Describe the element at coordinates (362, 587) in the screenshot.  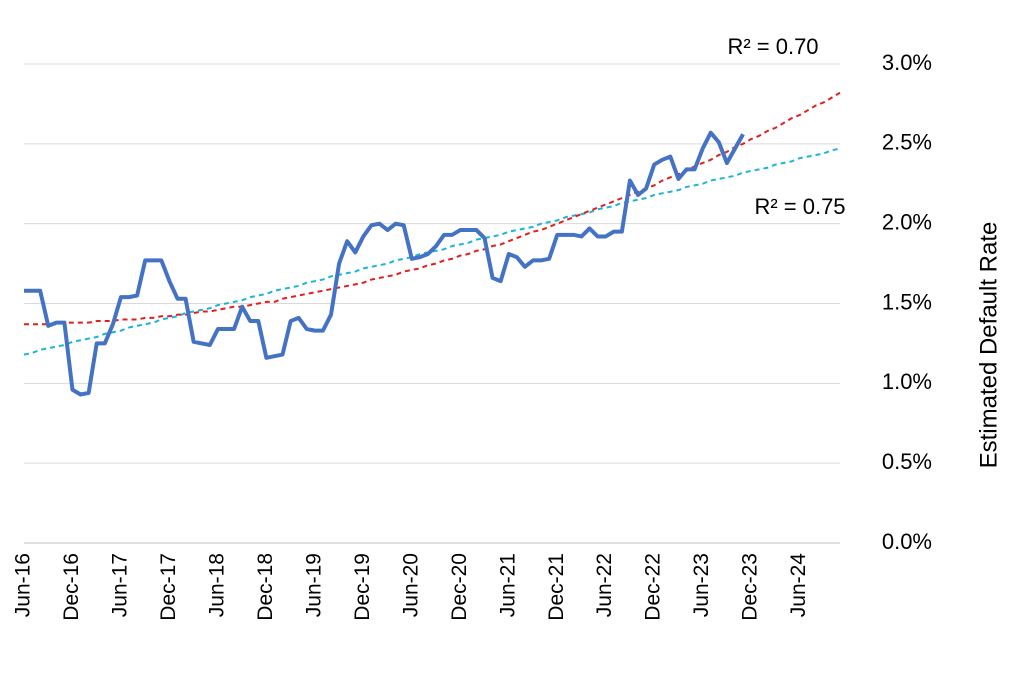
I see `x-tick-label: Dec-19` at that location.